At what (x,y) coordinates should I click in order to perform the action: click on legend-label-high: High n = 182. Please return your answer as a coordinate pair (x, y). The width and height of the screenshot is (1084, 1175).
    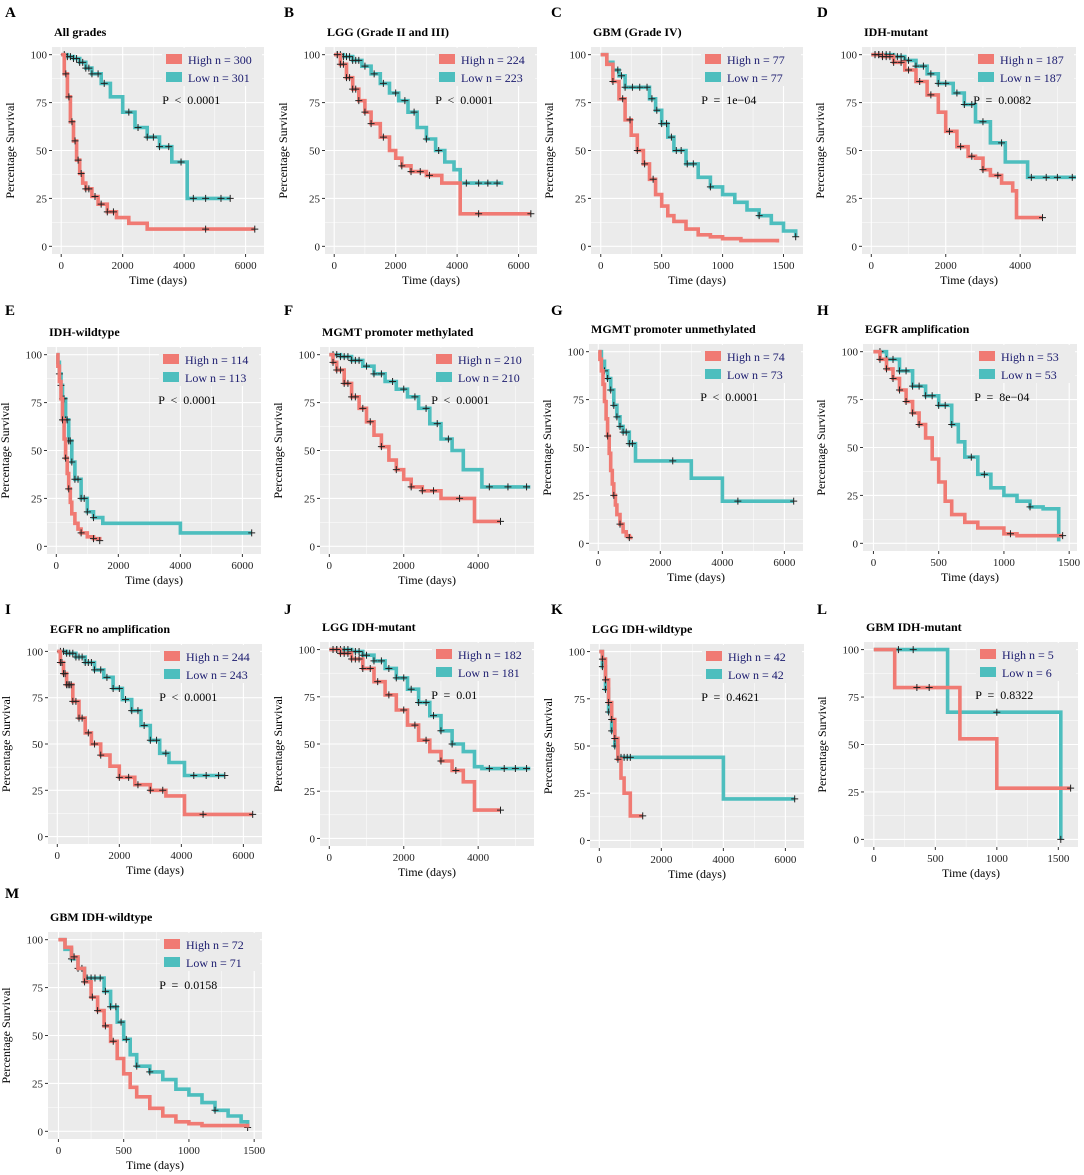
    Looking at the image, I should click on (490, 655).